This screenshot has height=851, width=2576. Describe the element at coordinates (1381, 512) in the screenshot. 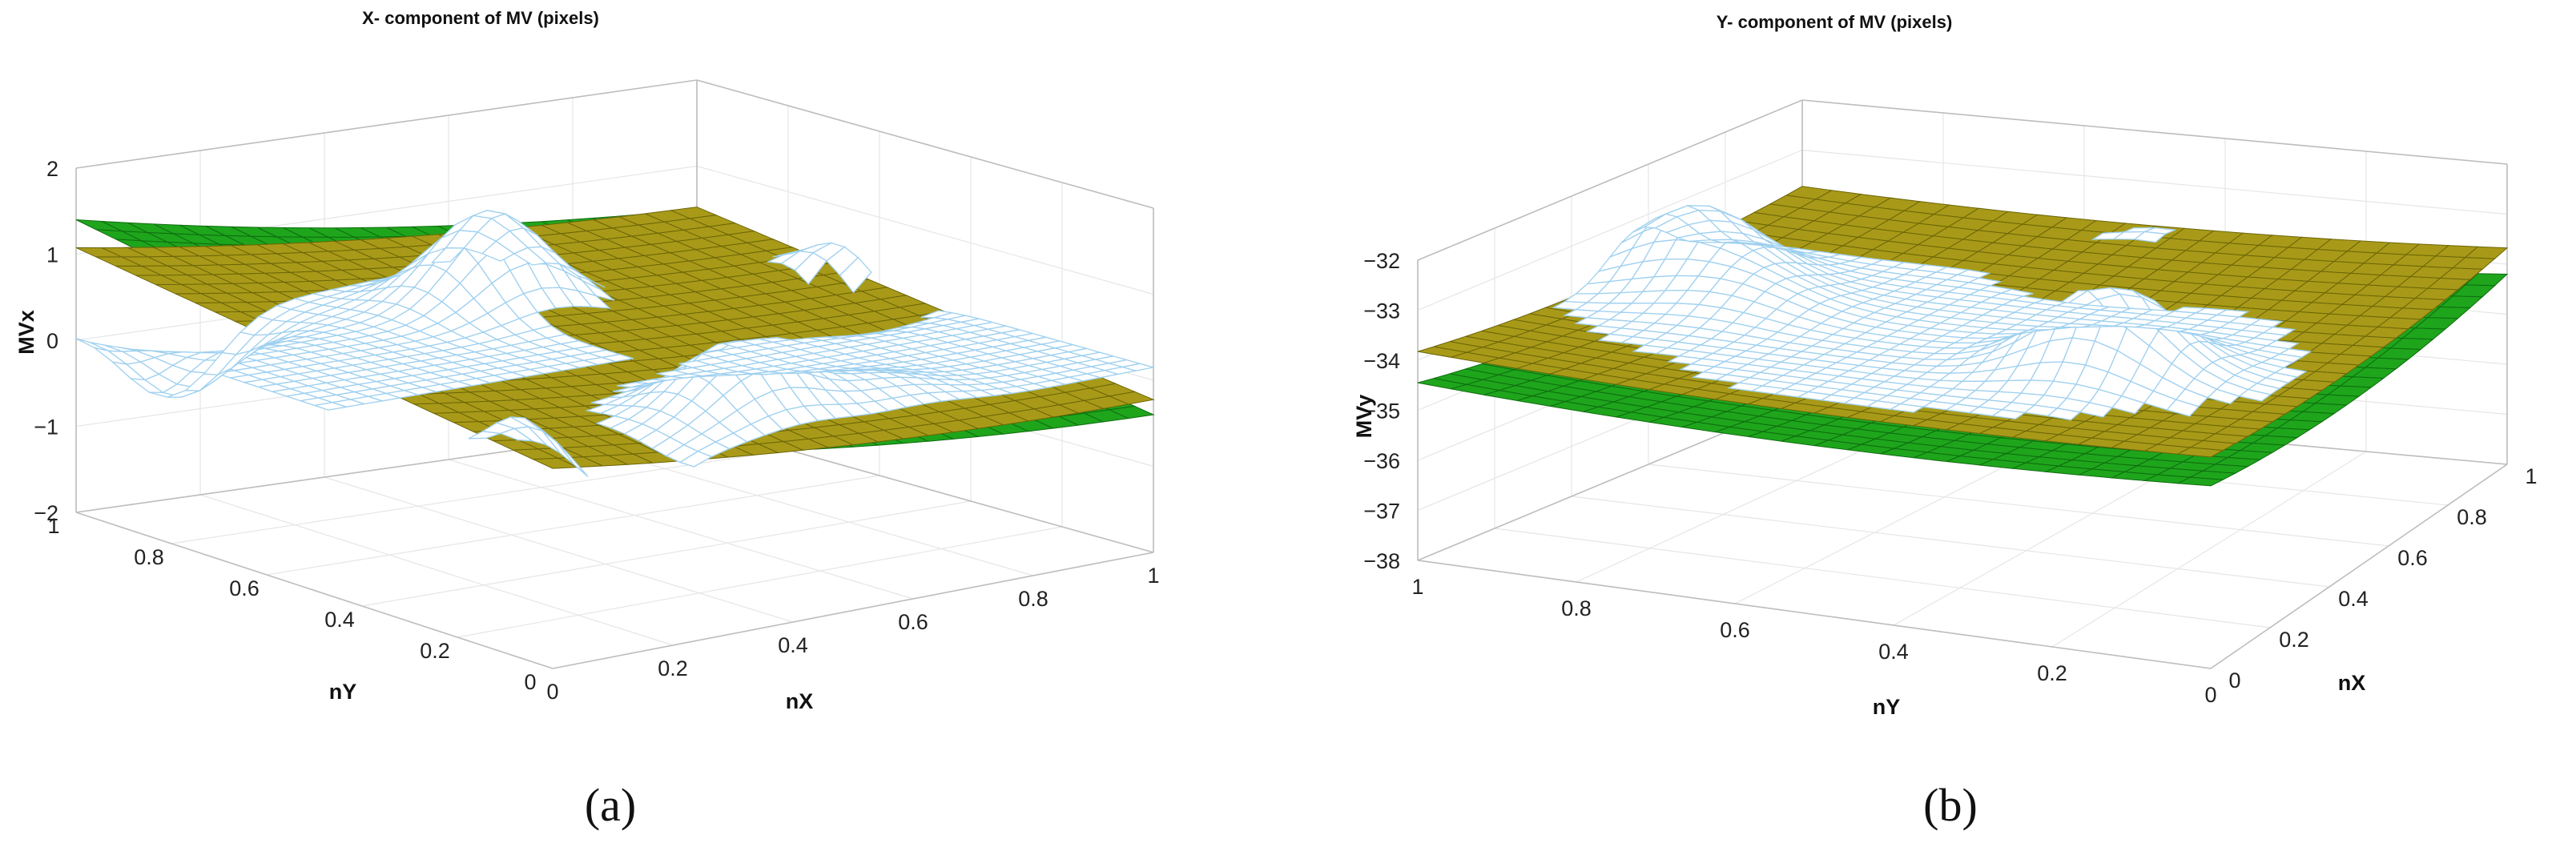

I see `z-tick-label: −37` at that location.